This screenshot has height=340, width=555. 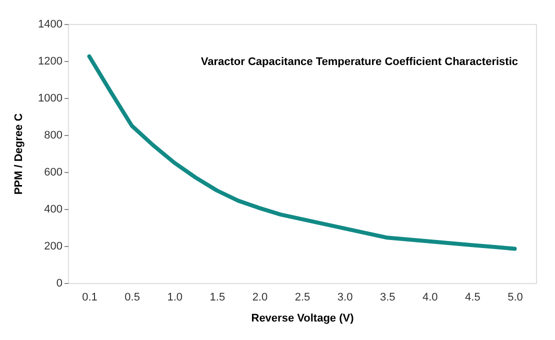 What do you see at coordinates (302, 298) in the screenshot?
I see `x-tick-label: 2.5` at bounding box center [302, 298].